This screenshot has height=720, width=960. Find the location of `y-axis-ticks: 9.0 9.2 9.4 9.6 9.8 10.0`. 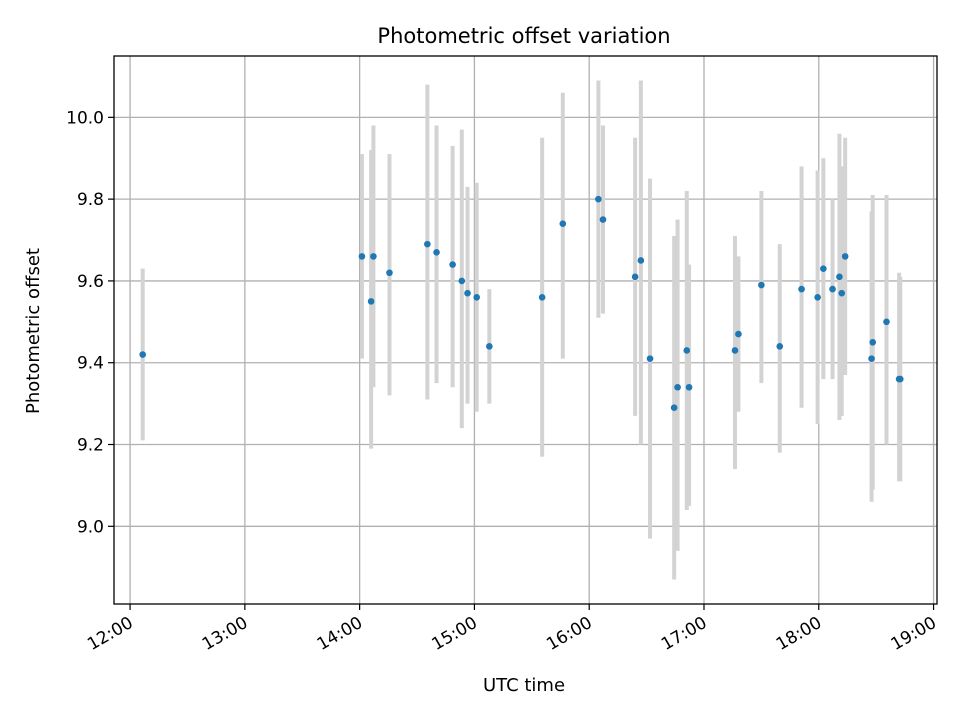

y-axis-ticks: 9.0 9.2 9.4 9.6 9.8 10.0 is located at coordinates (90, 322).